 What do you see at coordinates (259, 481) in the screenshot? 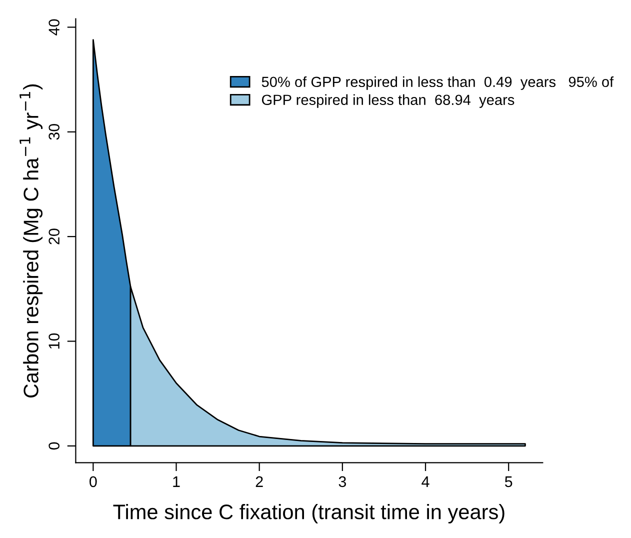
I see `x-tick-label: 2` at bounding box center [259, 481].